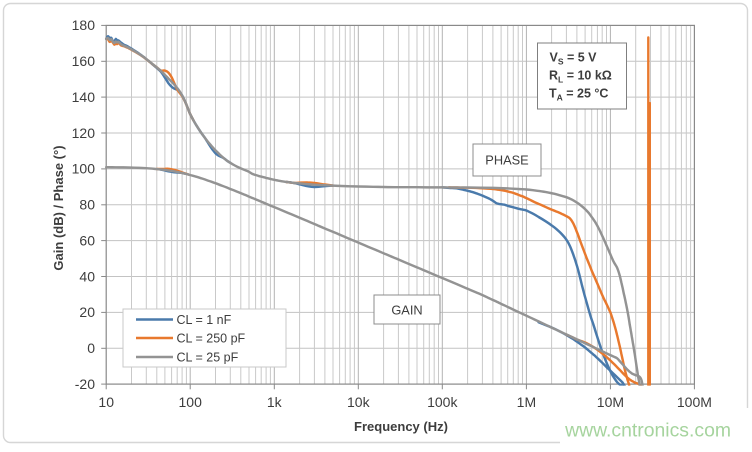 Image resolution: width=752 pixels, height=452 pixels. I want to click on svg-text: 140, so click(84, 97).